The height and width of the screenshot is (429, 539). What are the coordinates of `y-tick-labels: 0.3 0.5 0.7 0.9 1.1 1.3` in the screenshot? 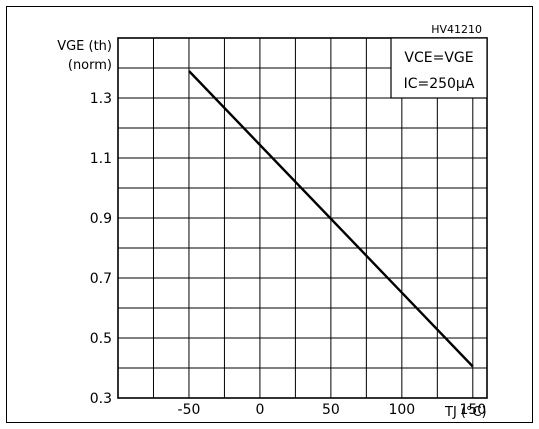 It's located at (101, 249).